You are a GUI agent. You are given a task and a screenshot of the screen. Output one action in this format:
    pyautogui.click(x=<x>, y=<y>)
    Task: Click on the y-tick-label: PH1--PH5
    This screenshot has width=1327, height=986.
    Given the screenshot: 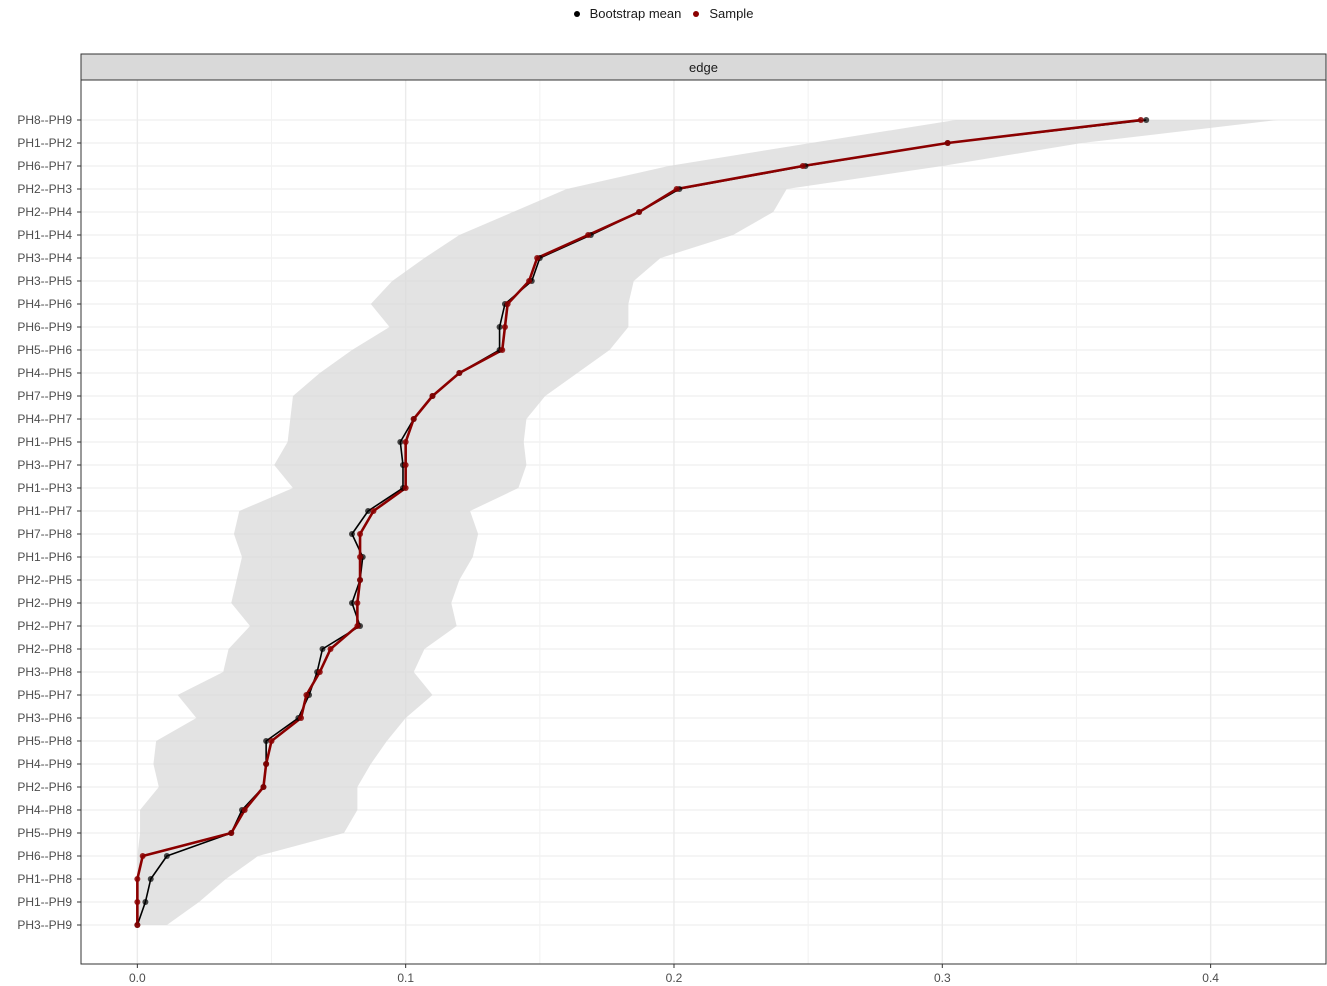 What is the action you would take?
    pyautogui.click(x=44, y=442)
    